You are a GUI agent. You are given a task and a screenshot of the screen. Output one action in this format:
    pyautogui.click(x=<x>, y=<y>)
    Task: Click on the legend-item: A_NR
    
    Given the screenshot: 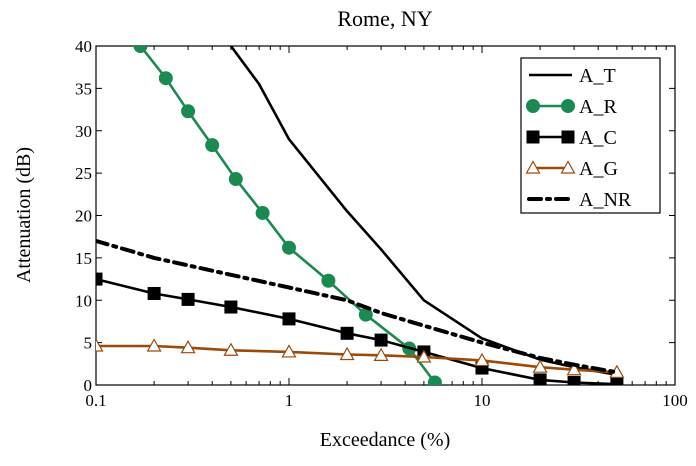 What is the action you would take?
    pyautogui.click(x=579, y=200)
    